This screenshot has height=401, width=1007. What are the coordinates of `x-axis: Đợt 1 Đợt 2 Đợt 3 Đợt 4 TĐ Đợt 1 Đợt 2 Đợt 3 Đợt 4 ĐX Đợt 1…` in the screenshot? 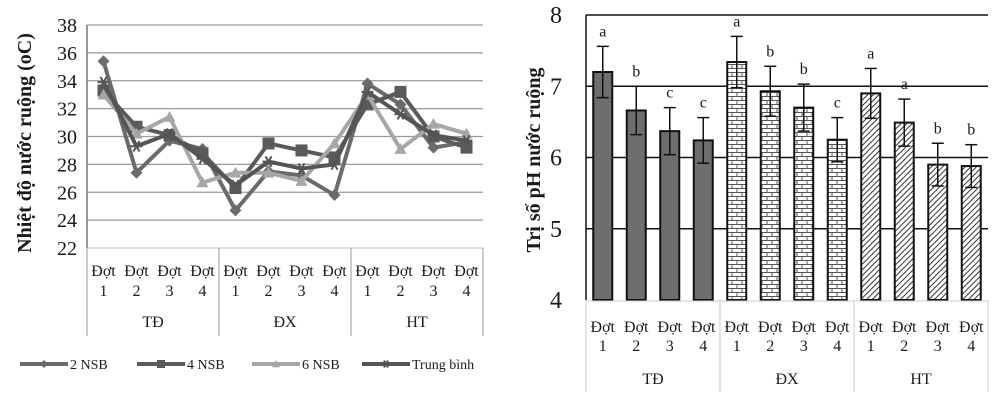 It's located at (787, 346).